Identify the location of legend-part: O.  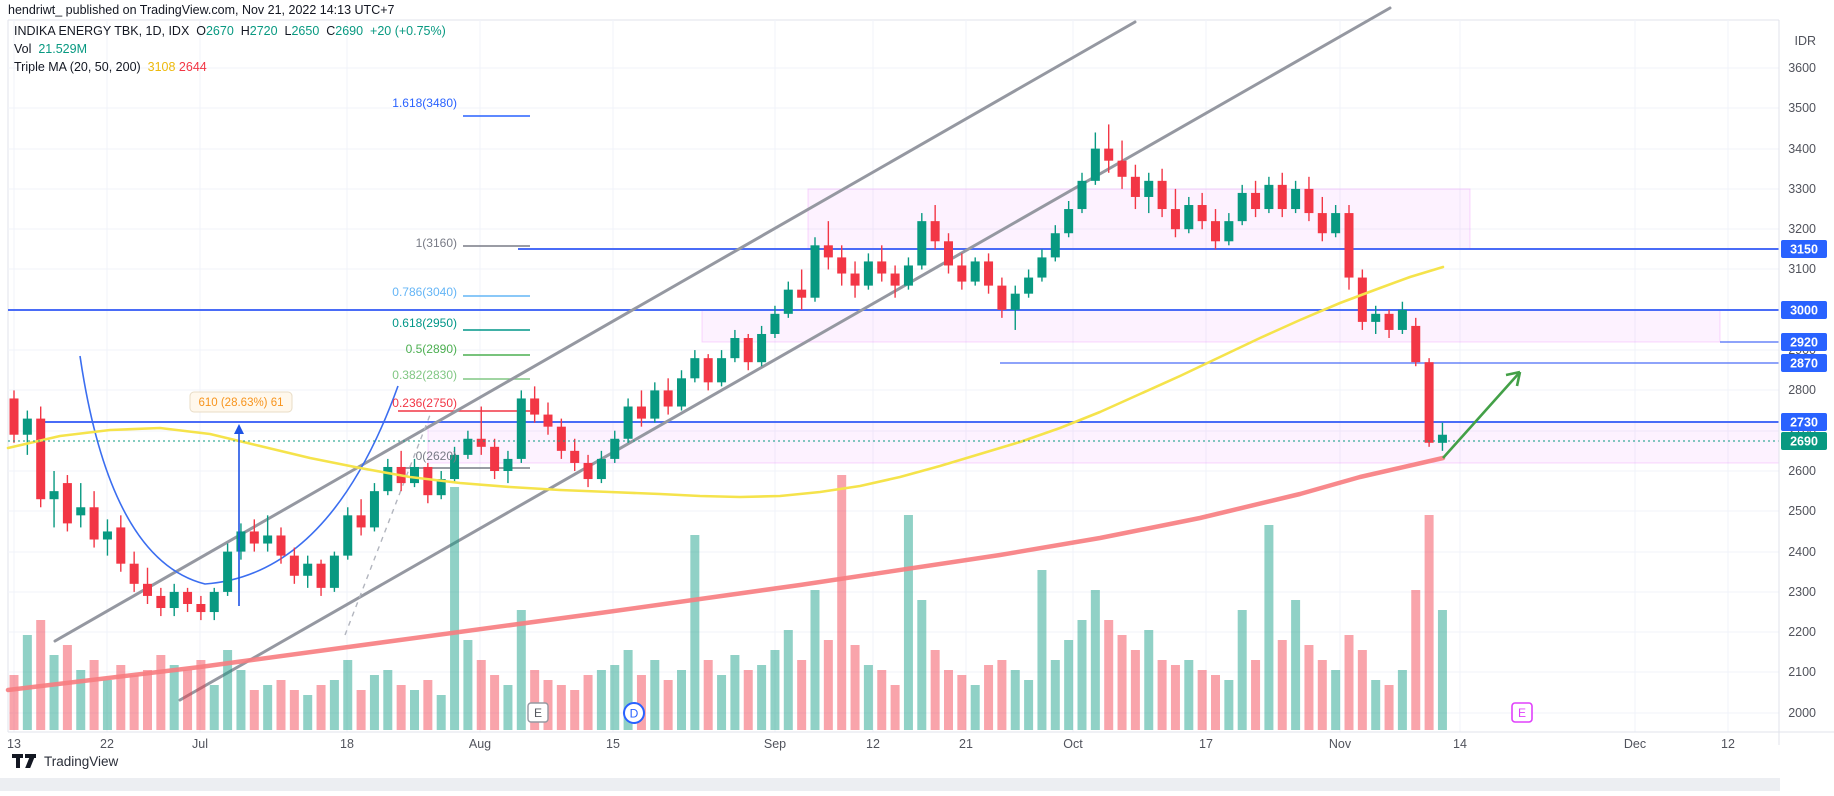
(197, 31).